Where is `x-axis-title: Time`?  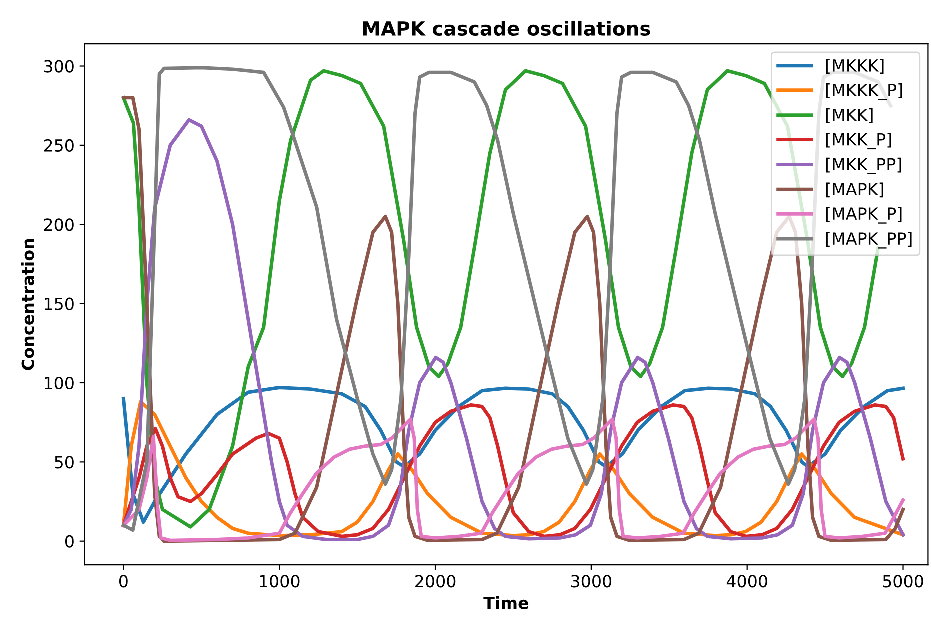 x-axis-title: Time is located at coordinates (506, 603).